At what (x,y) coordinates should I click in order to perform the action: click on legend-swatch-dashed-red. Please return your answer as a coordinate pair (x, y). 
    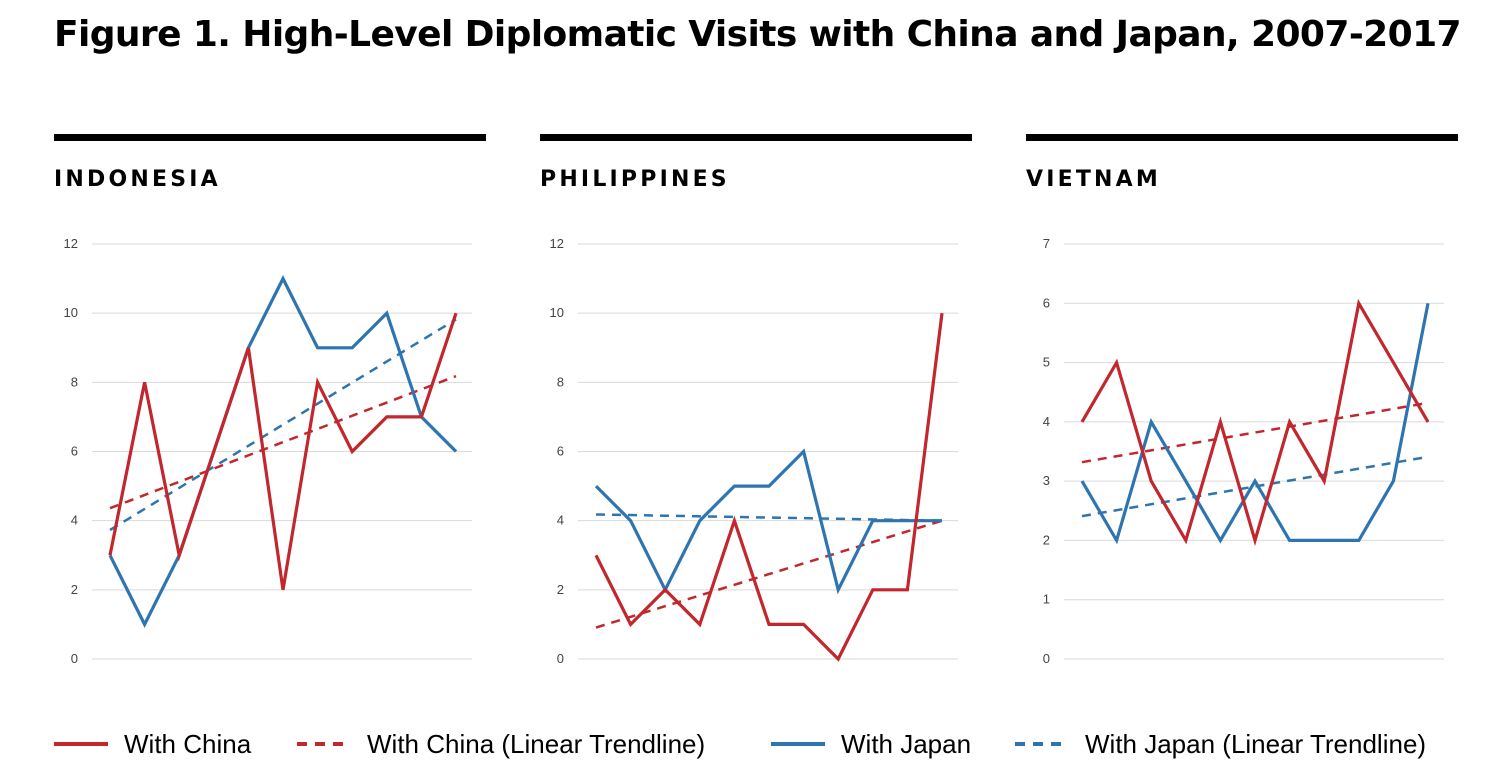
    Looking at the image, I should click on (324, 744).